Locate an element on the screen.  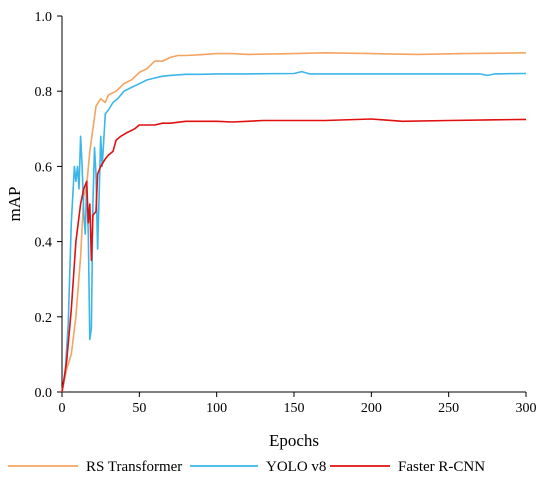
y-tick-label: 1.0 is located at coordinates (44, 17).